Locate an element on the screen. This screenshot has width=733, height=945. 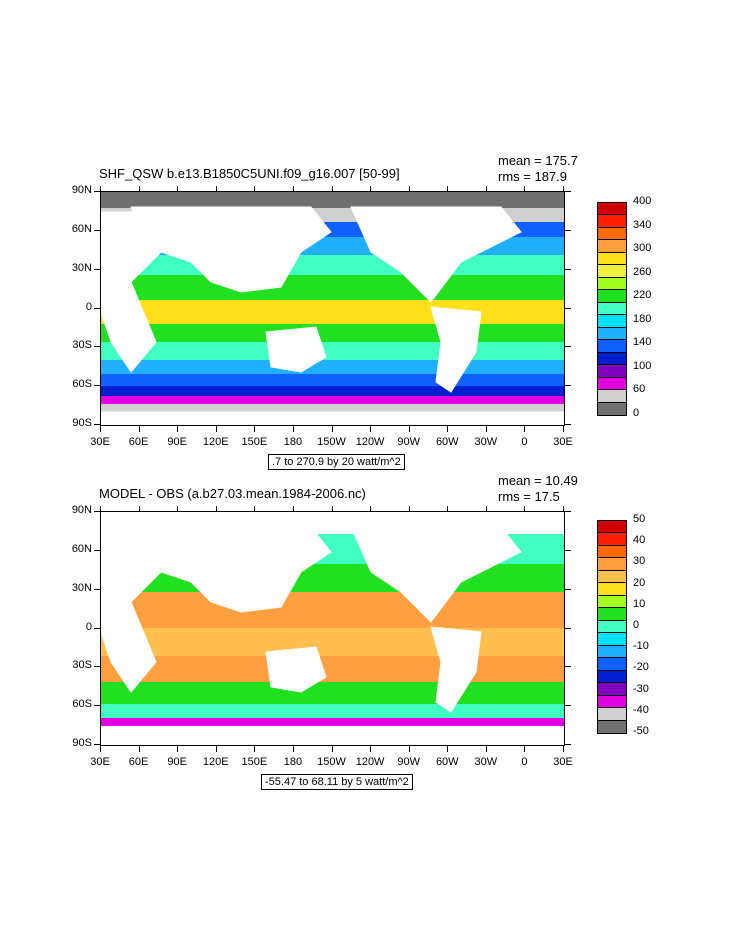
lon-tick-label: 90W is located at coordinates (408, 762).